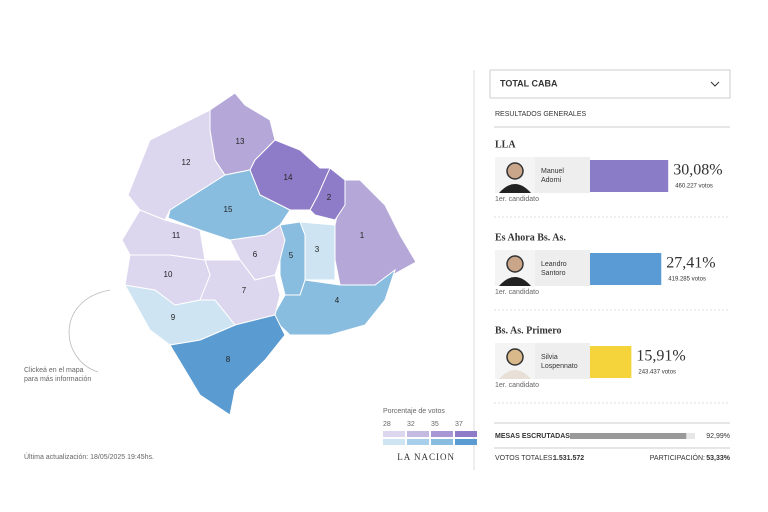 This screenshot has height=512, width=768. I want to click on dropdown, so click(610, 84).